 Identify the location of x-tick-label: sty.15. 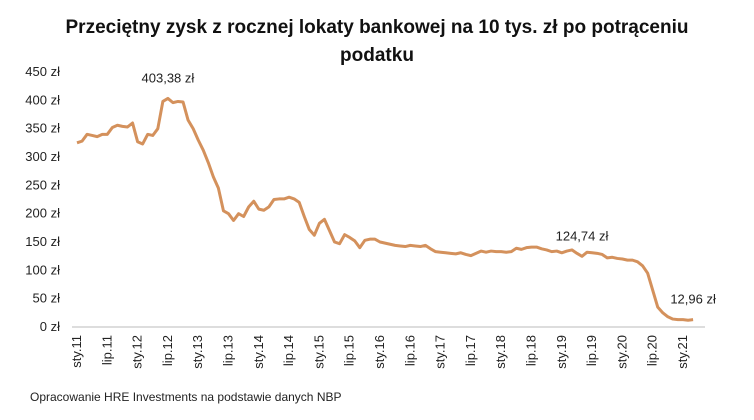
(318, 352).